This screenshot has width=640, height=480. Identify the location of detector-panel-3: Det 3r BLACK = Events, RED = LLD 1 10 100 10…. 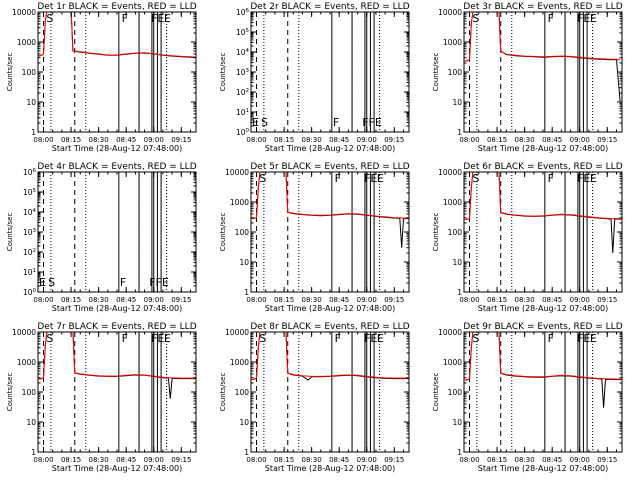
(527, 77).